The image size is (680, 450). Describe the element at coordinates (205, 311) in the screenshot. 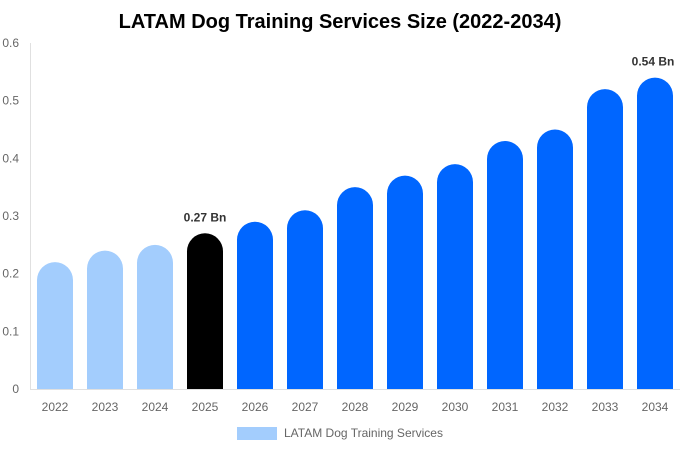

I see `bar-2025` at that location.